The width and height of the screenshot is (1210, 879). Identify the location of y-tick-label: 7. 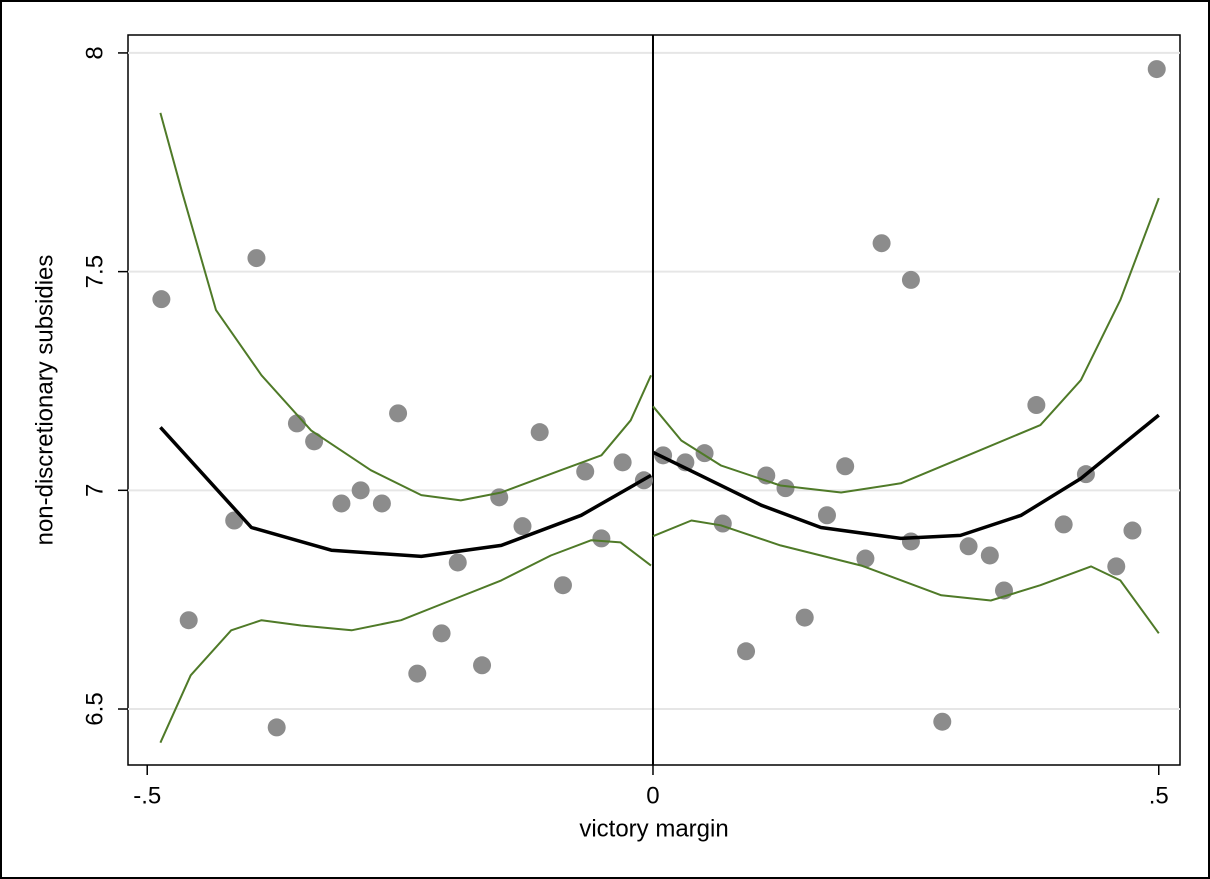
(94, 490).